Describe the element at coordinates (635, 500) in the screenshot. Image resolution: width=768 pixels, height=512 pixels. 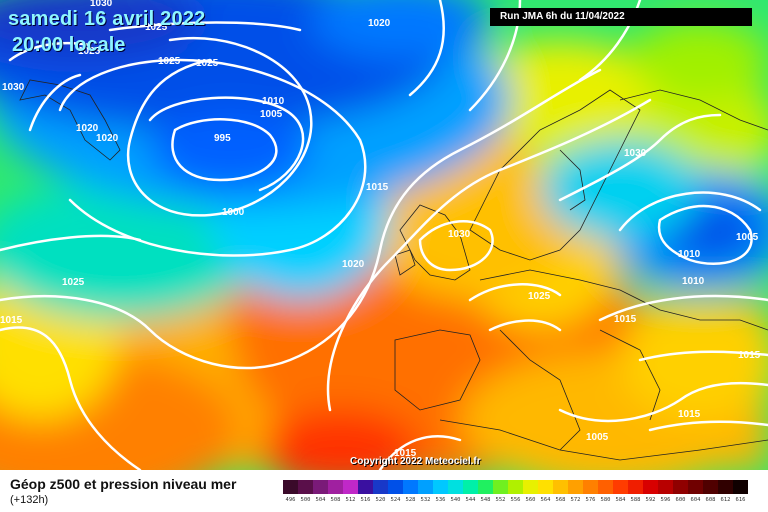
I see `scale-label: 588` at that location.